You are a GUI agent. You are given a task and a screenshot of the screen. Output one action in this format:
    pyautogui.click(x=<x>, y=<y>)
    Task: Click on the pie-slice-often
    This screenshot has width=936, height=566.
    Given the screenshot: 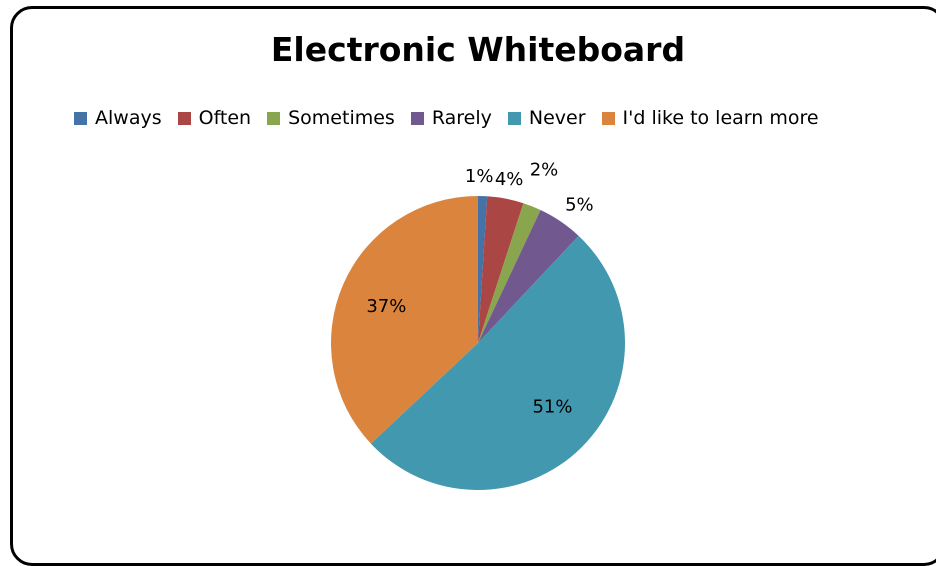 What is the action you would take?
    pyautogui.click(x=501, y=269)
    